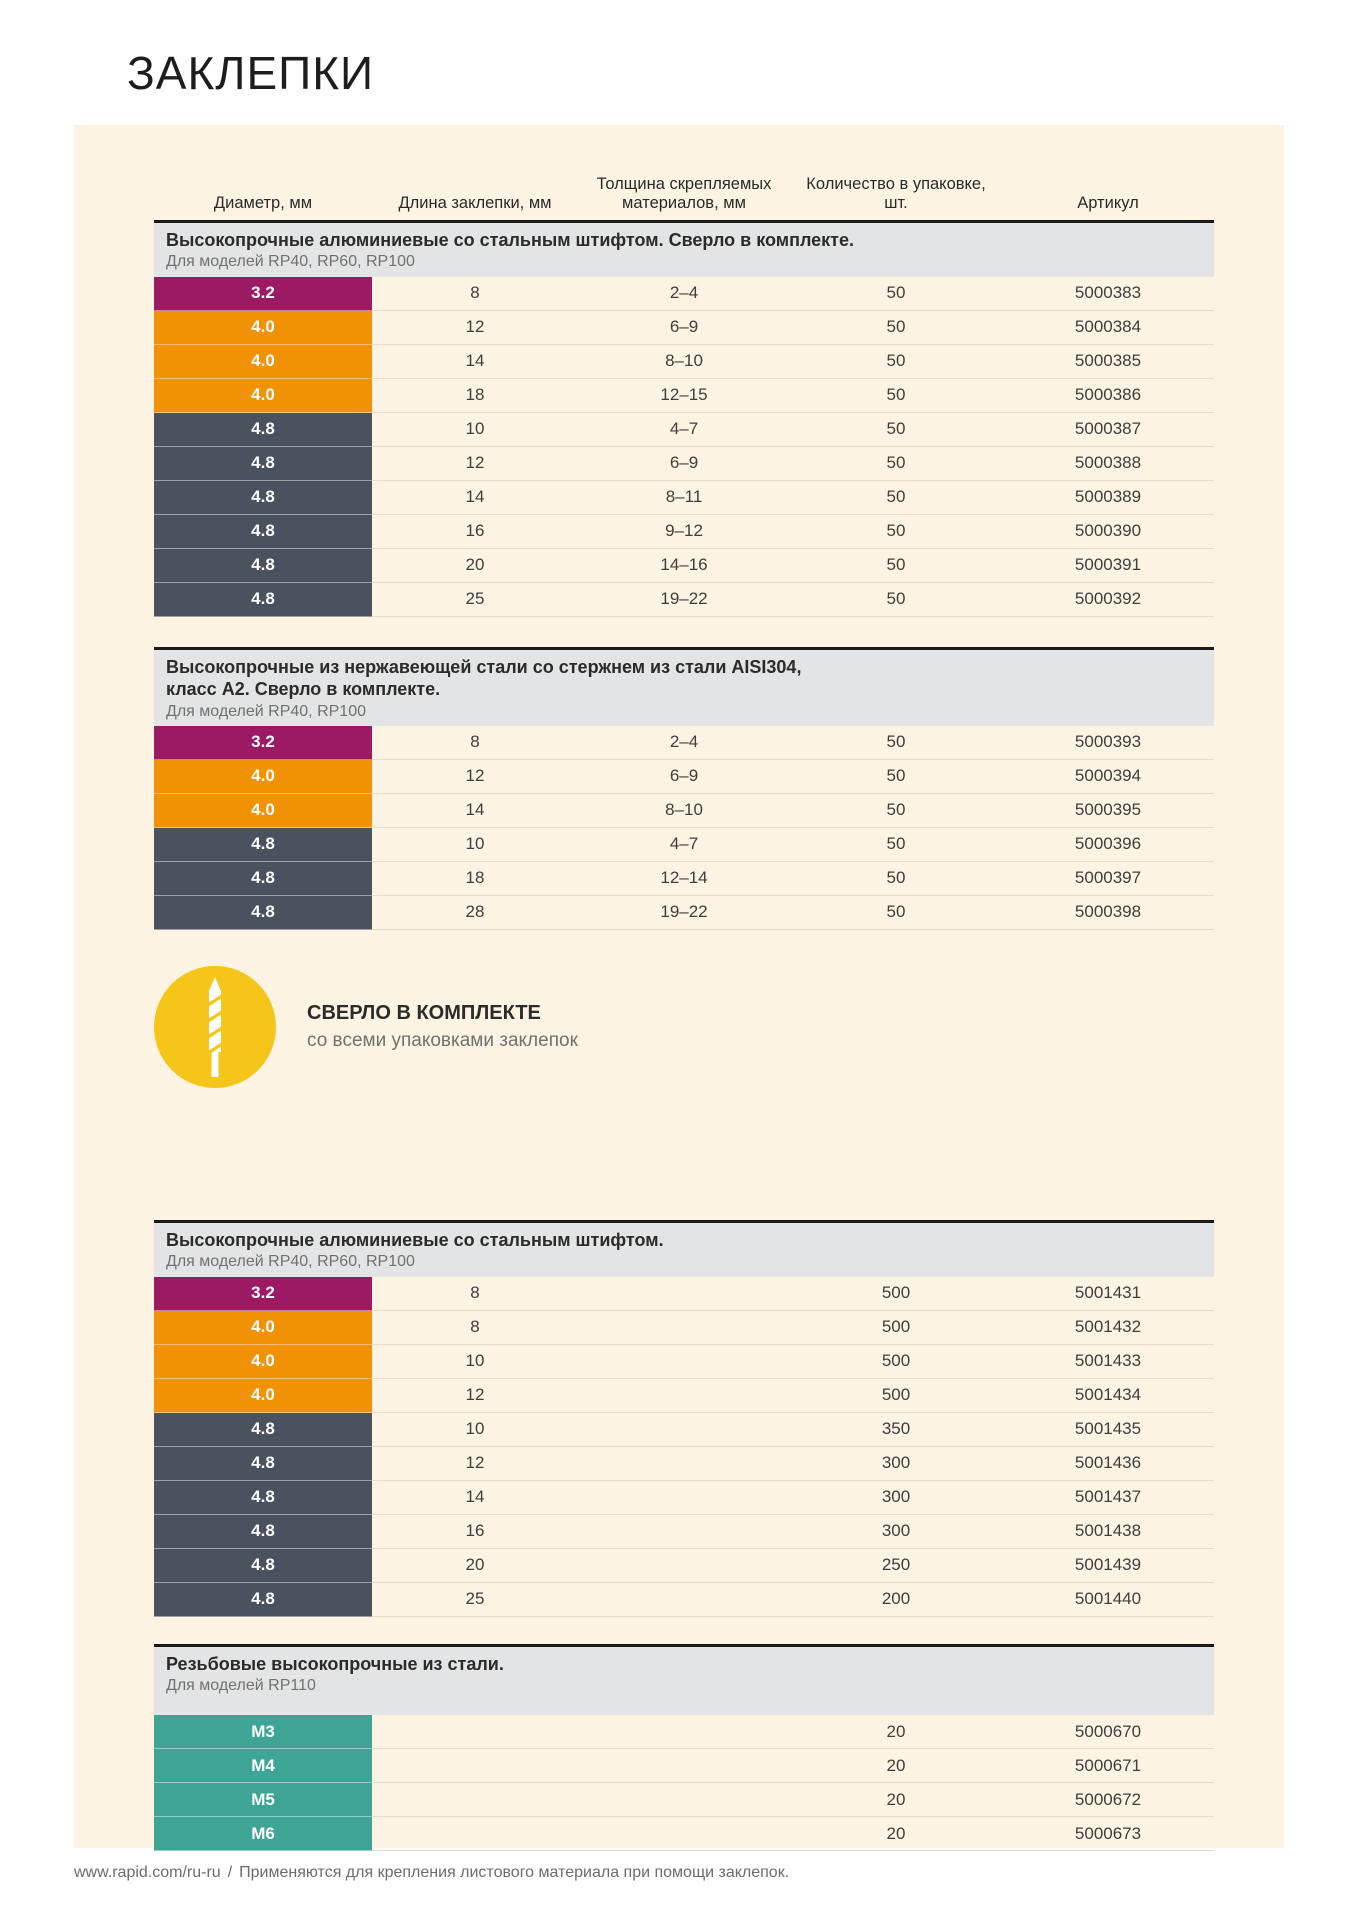  I want to click on thickness-cell: 8–10, so click(684, 362).